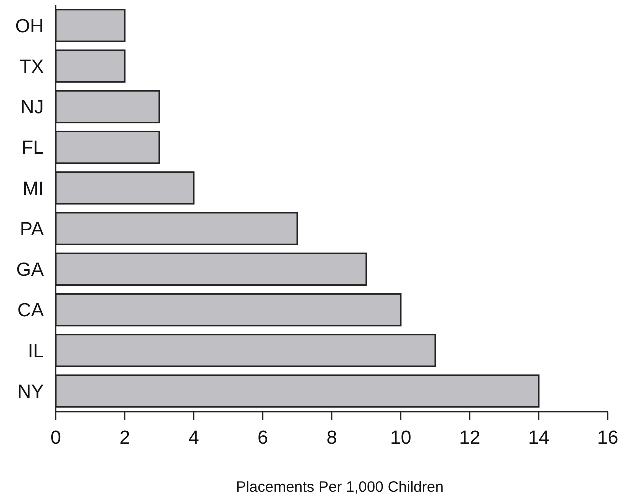 The width and height of the screenshot is (624, 500). Describe the element at coordinates (263, 438) in the screenshot. I see `x-tick-label: 6` at that location.